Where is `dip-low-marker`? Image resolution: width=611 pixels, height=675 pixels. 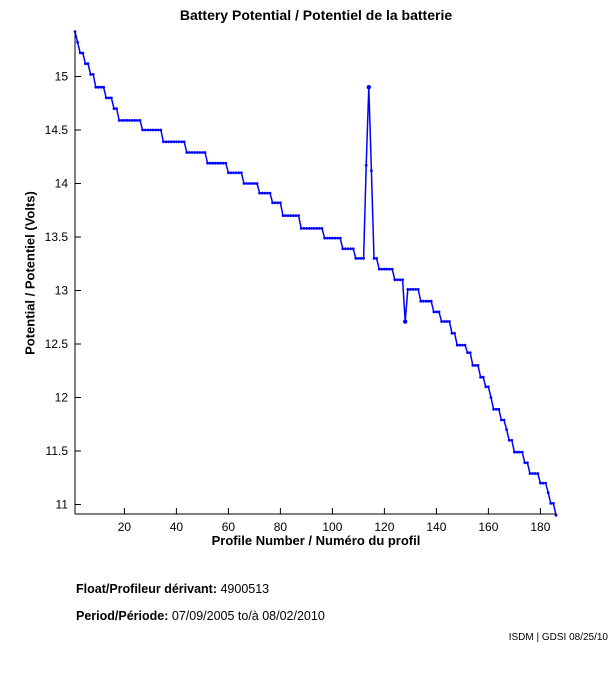
dip-low-marker is located at coordinates (405, 321).